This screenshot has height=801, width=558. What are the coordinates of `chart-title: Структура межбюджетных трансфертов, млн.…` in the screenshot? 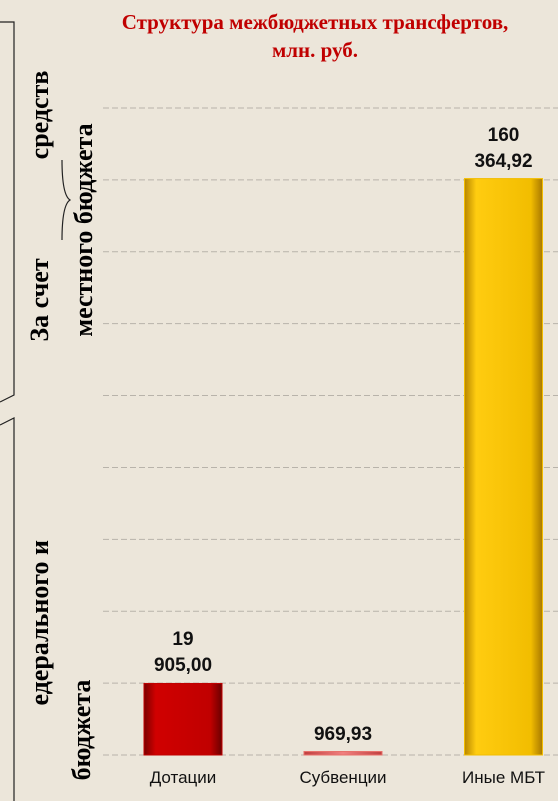 It's located at (315, 36).